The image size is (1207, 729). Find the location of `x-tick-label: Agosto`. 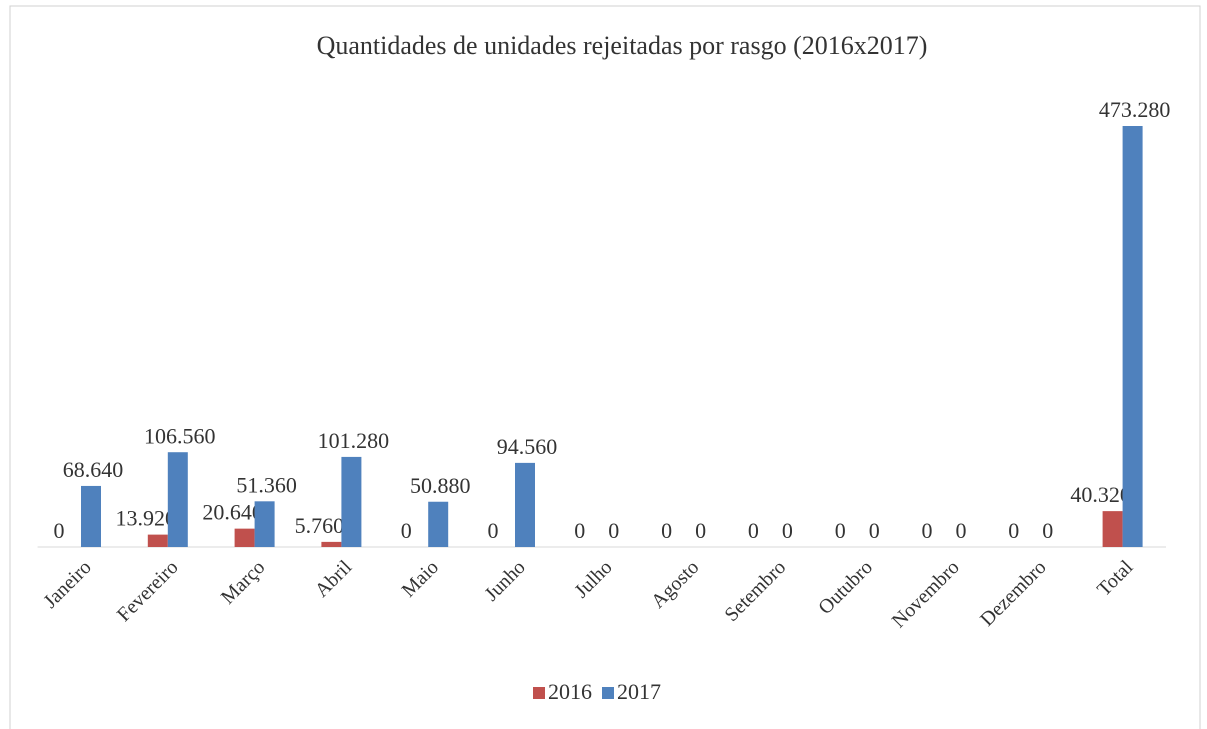

x-tick-label: Agosto is located at coordinates (675, 584).